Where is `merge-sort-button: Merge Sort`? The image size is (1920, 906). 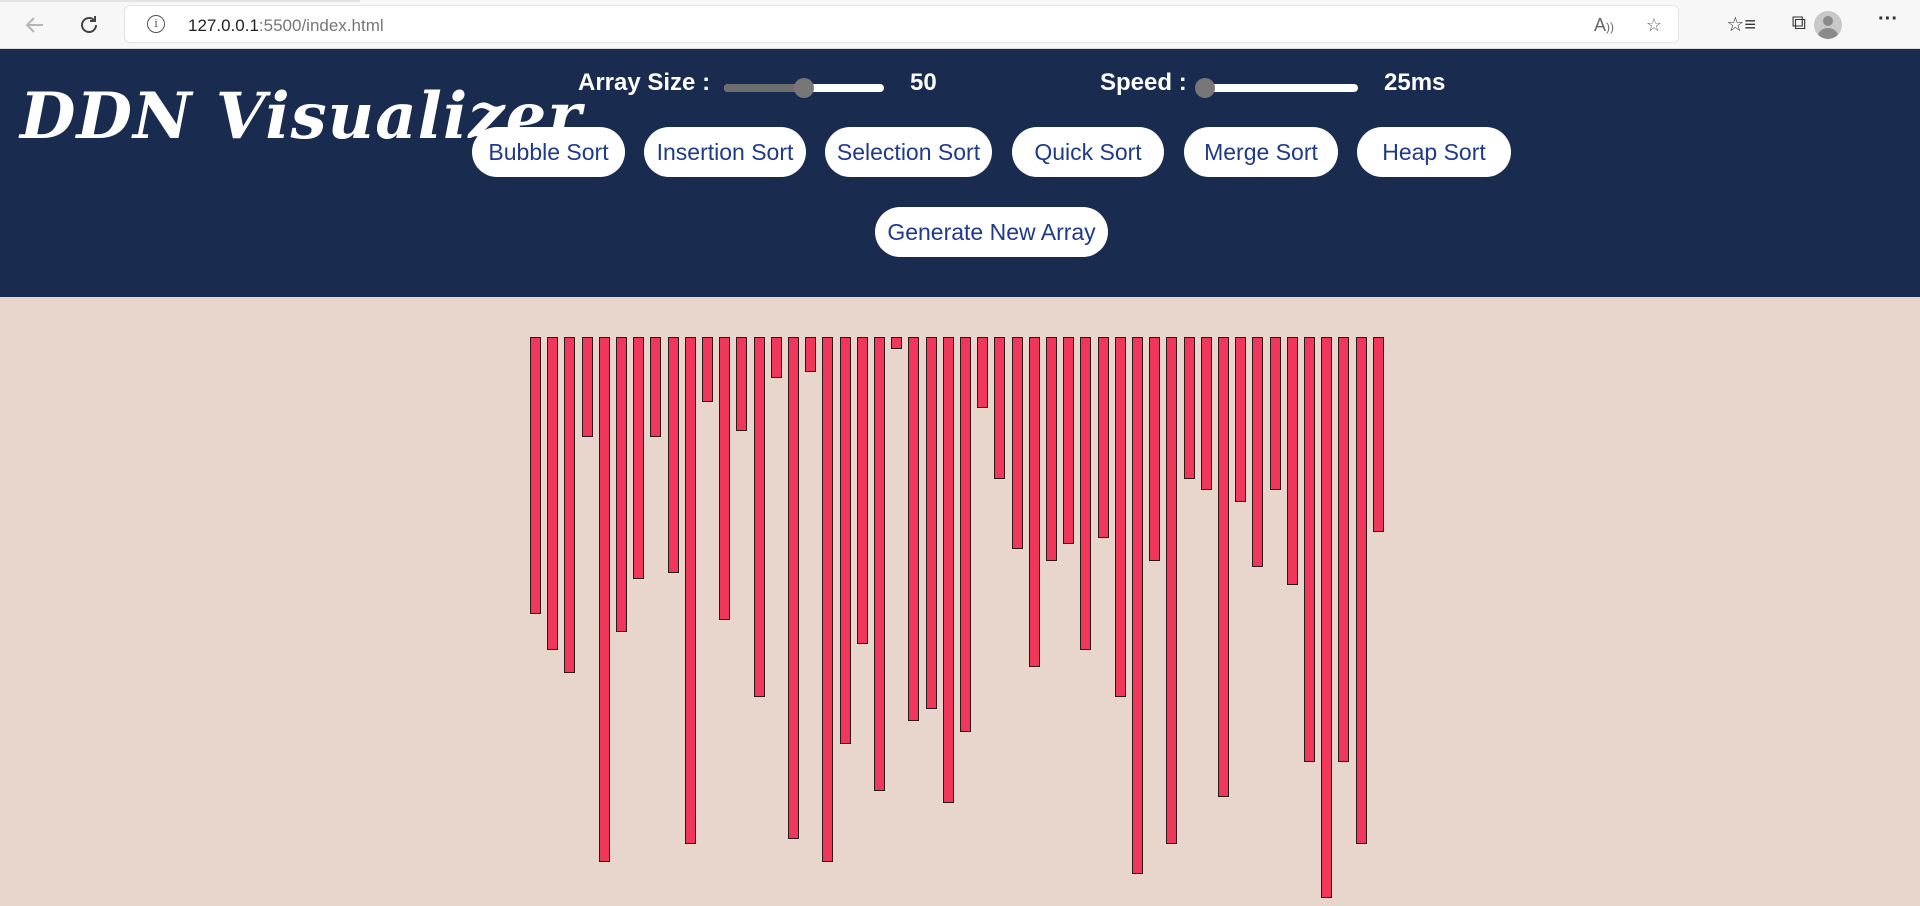 merge-sort-button: Merge Sort is located at coordinates (1261, 152).